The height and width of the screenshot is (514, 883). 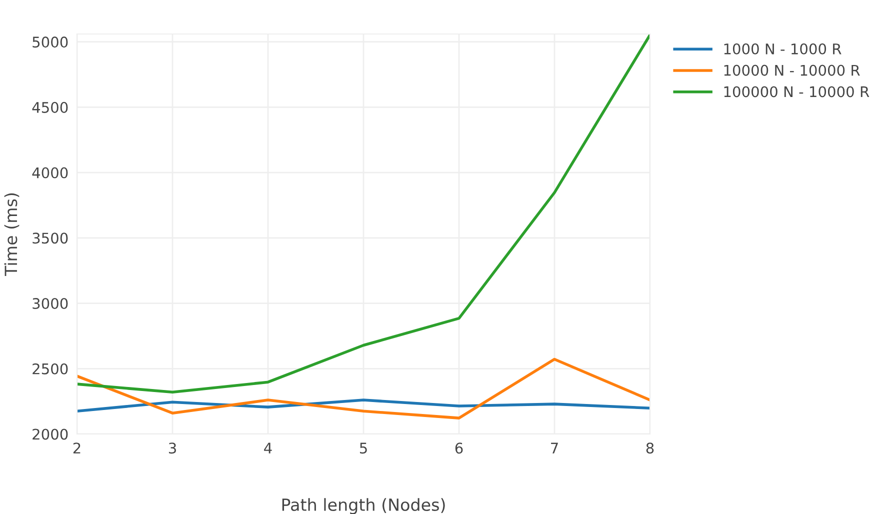 What do you see at coordinates (792, 70) in the screenshot?
I see `legend-label: 10000 N - 10000 R` at bounding box center [792, 70].